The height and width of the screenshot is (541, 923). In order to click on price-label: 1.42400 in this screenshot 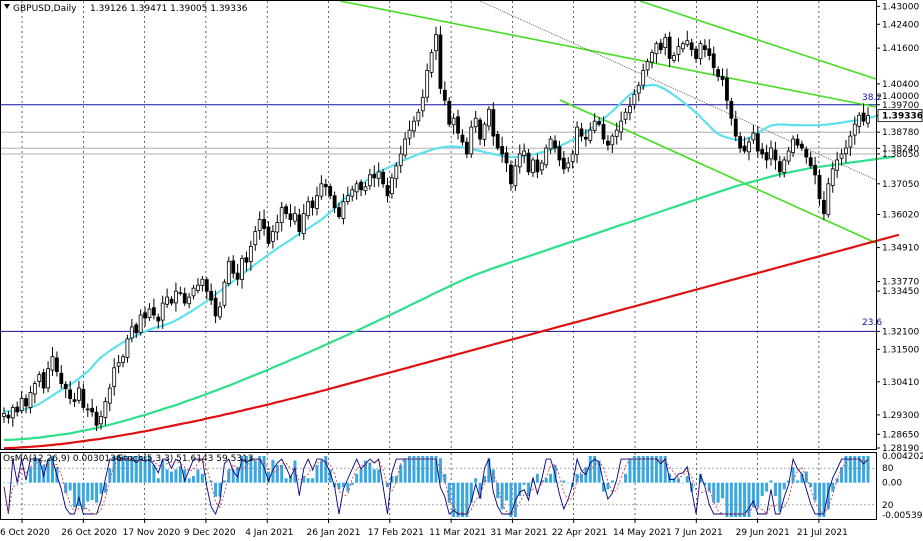, I will do `click(900, 25)`.